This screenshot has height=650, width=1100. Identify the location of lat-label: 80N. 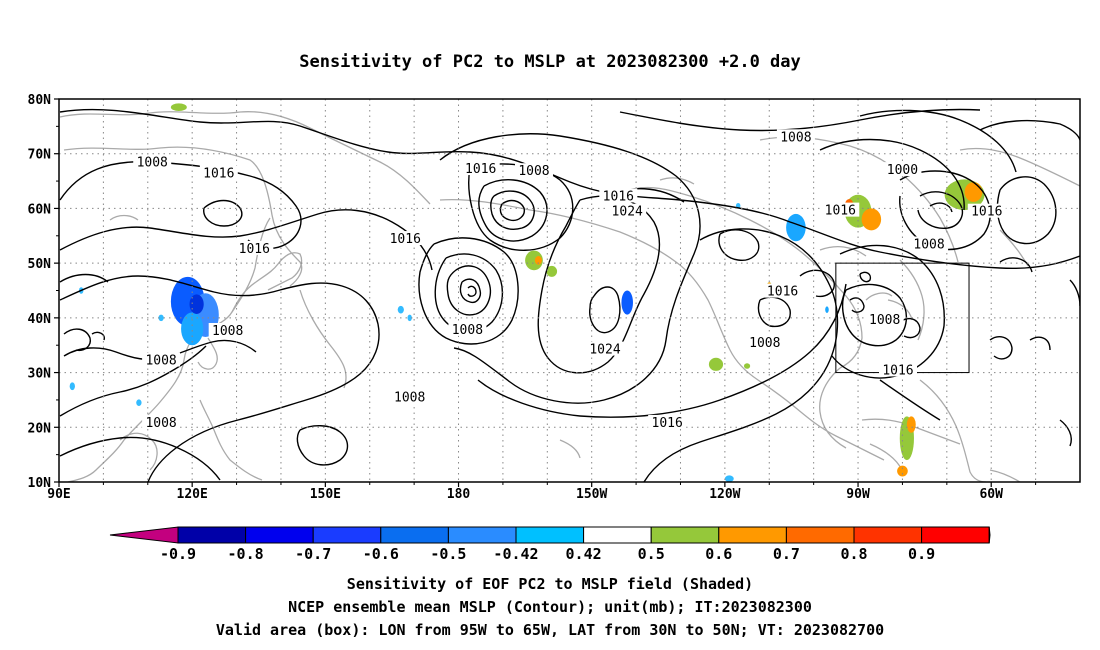
(40, 100).